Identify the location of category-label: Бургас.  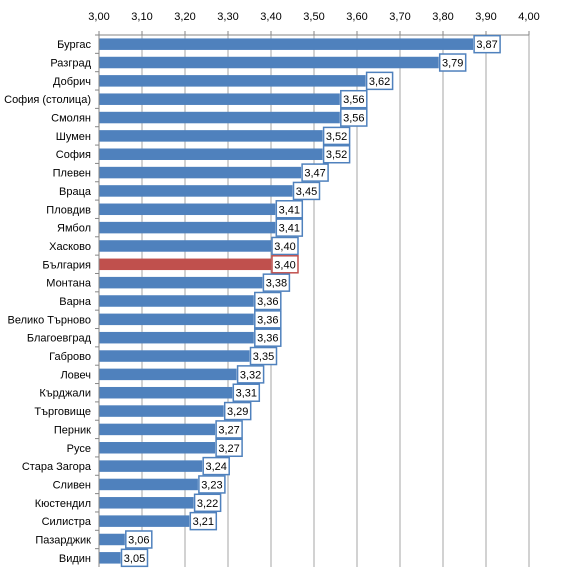
(74, 45).